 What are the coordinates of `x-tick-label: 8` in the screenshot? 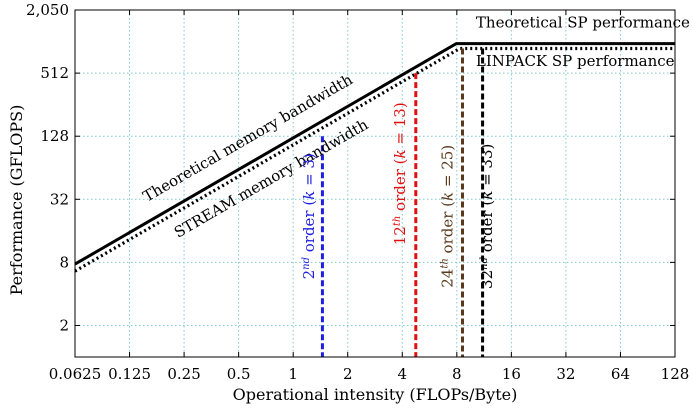 It's located at (457, 374).